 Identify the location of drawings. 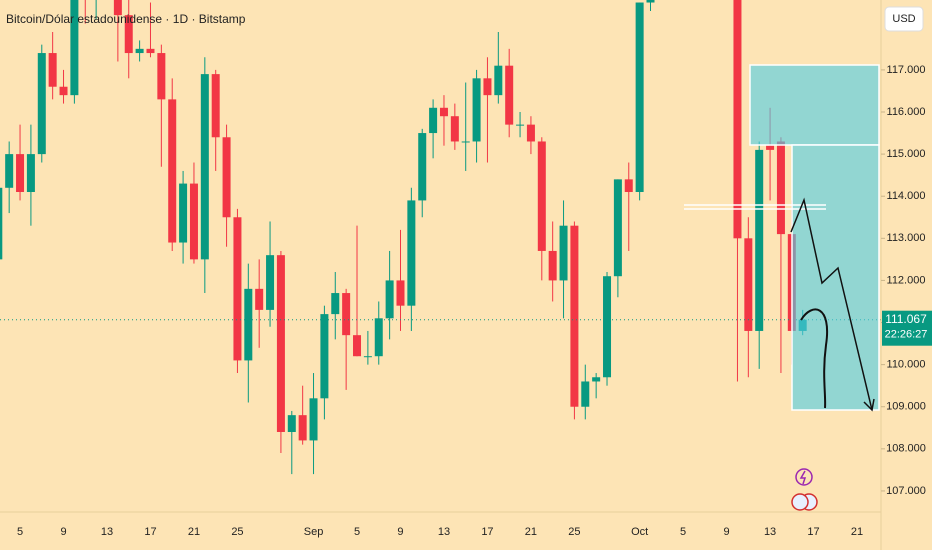
(782, 238).